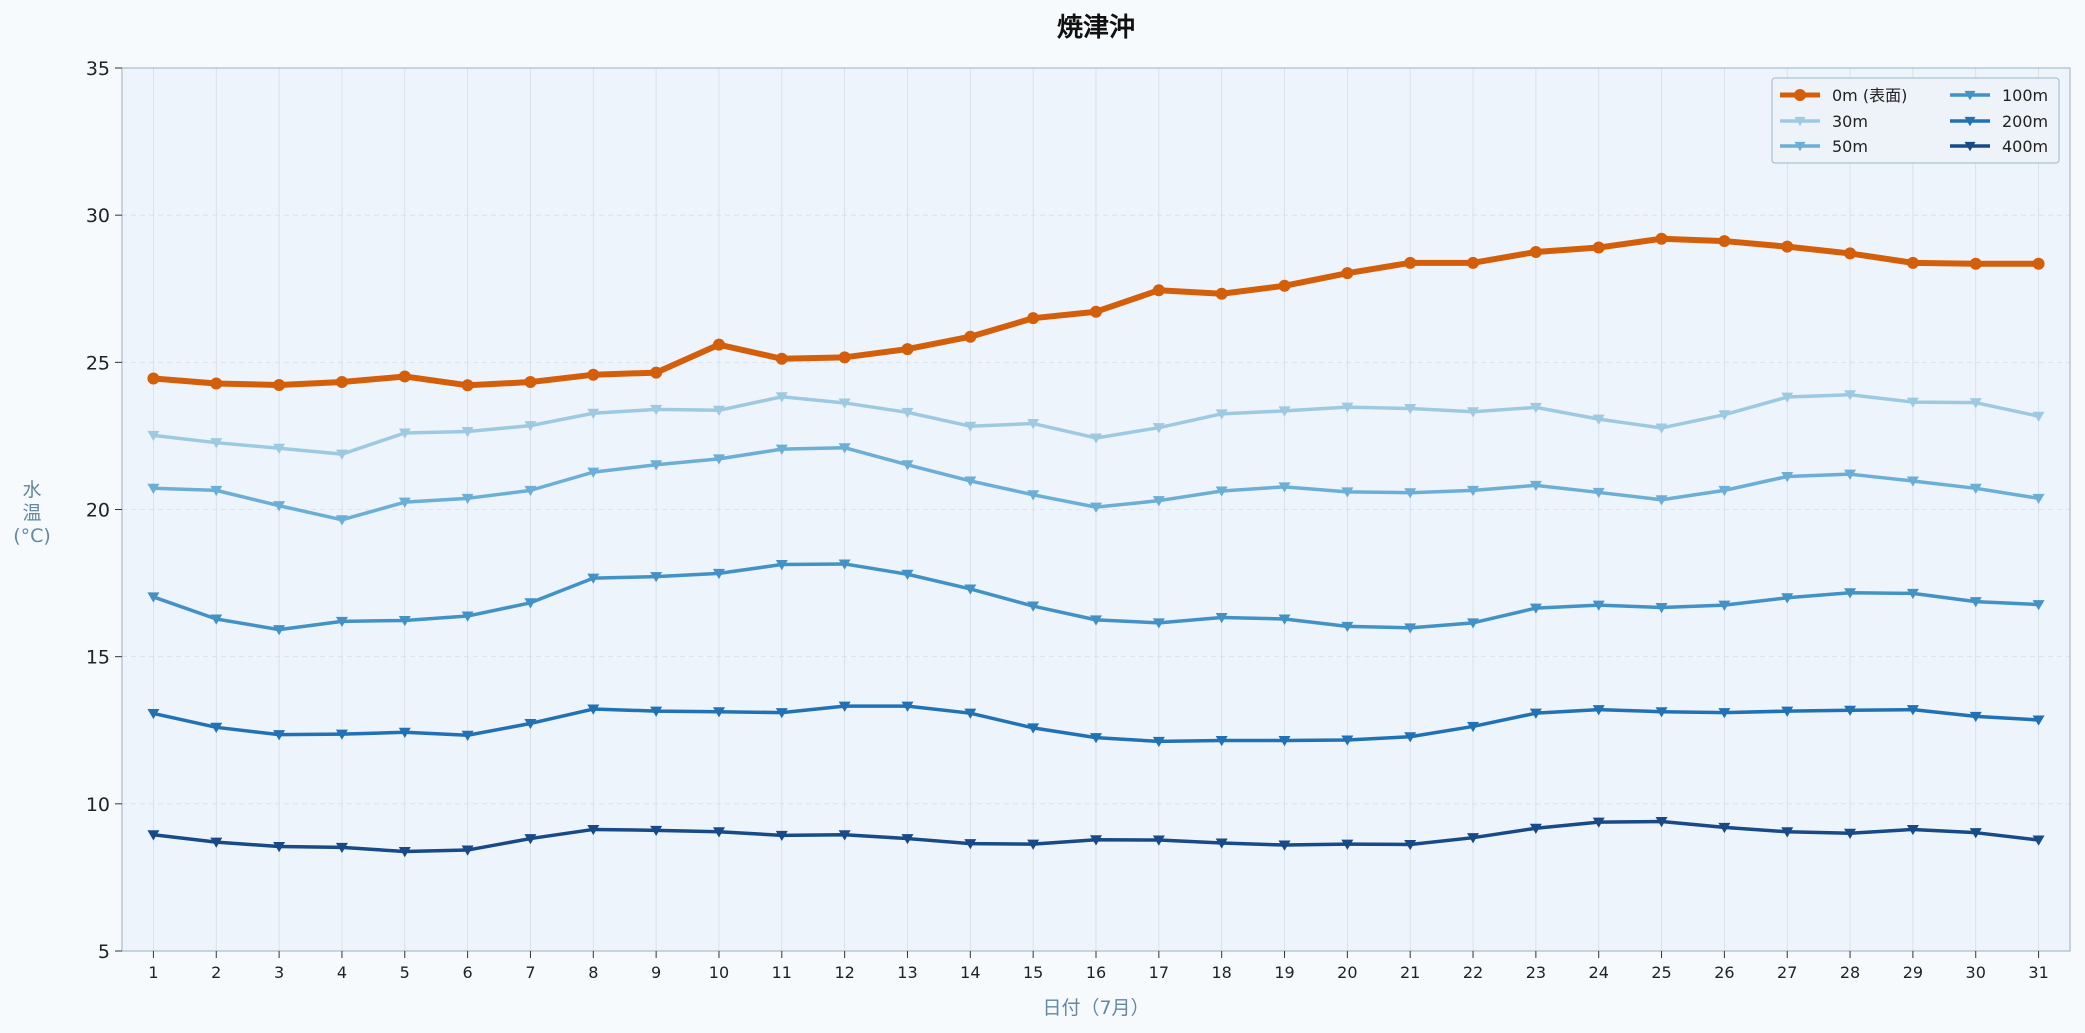 Image resolution: width=2085 pixels, height=1033 pixels. I want to click on y-tick-label: 30, so click(98, 216).